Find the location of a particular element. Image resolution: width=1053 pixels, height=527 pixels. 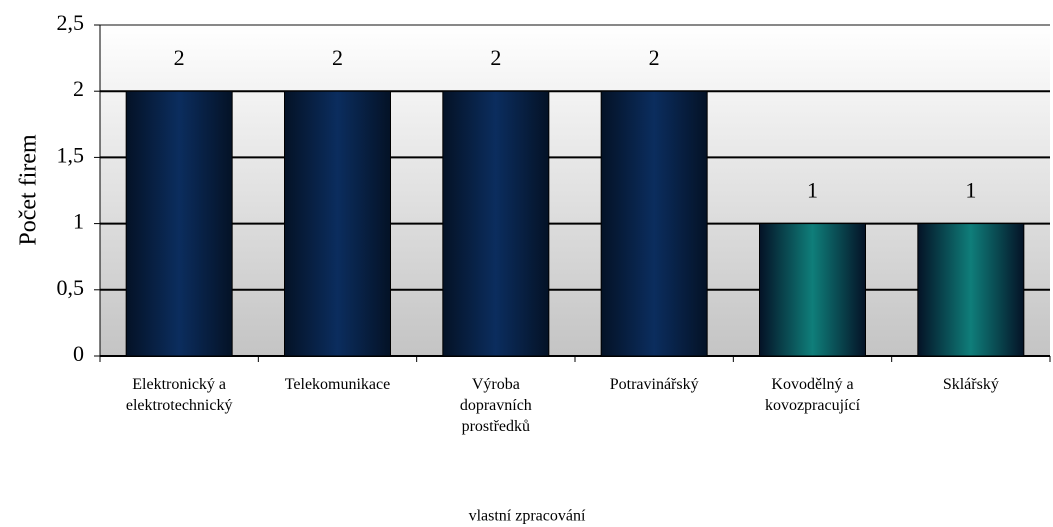

y-tick-label: 0,5 is located at coordinates (71, 287).